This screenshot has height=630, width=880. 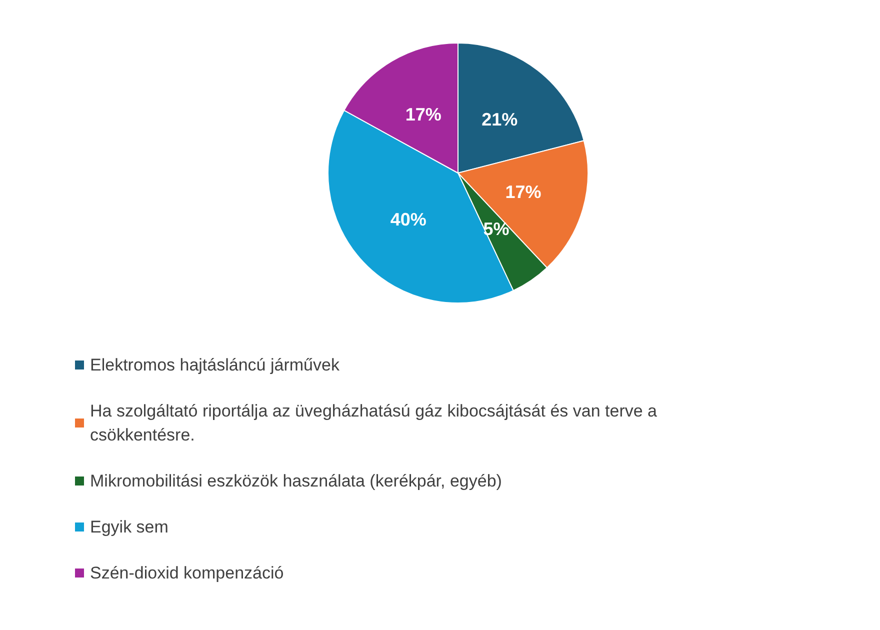 I want to click on legend-label: Elektromos hajtásláncú járművek, so click(x=215, y=365).